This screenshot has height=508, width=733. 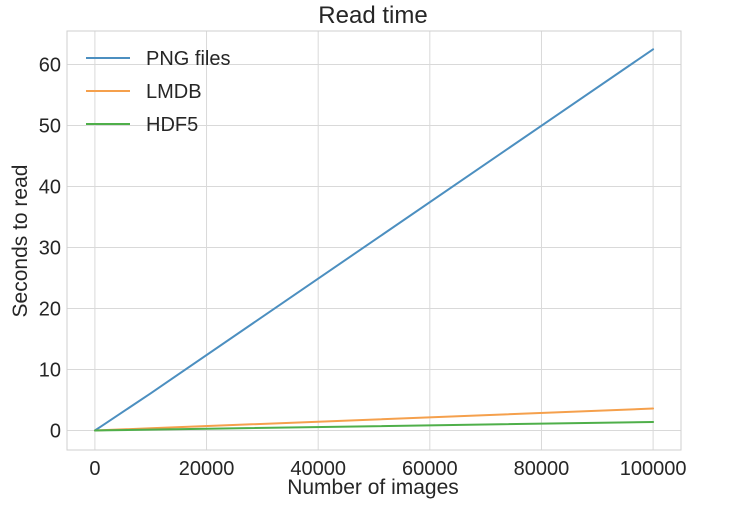 I want to click on x-tick-label: 20000, so click(x=207, y=469).